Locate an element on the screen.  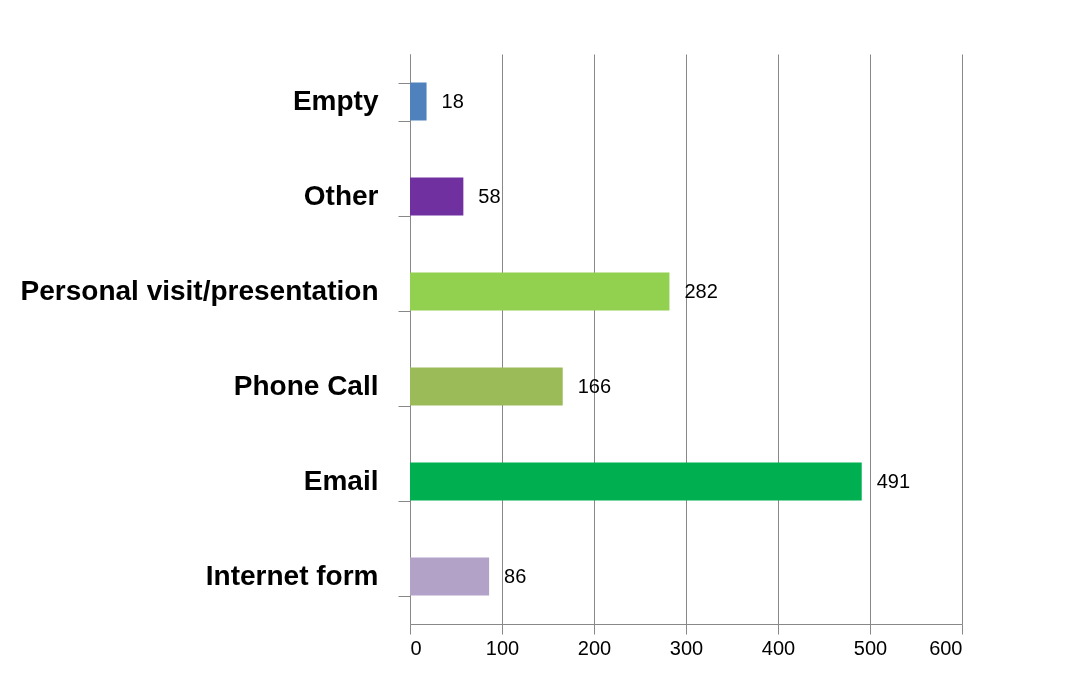
data-label: 18 is located at coordinates (452, 100).